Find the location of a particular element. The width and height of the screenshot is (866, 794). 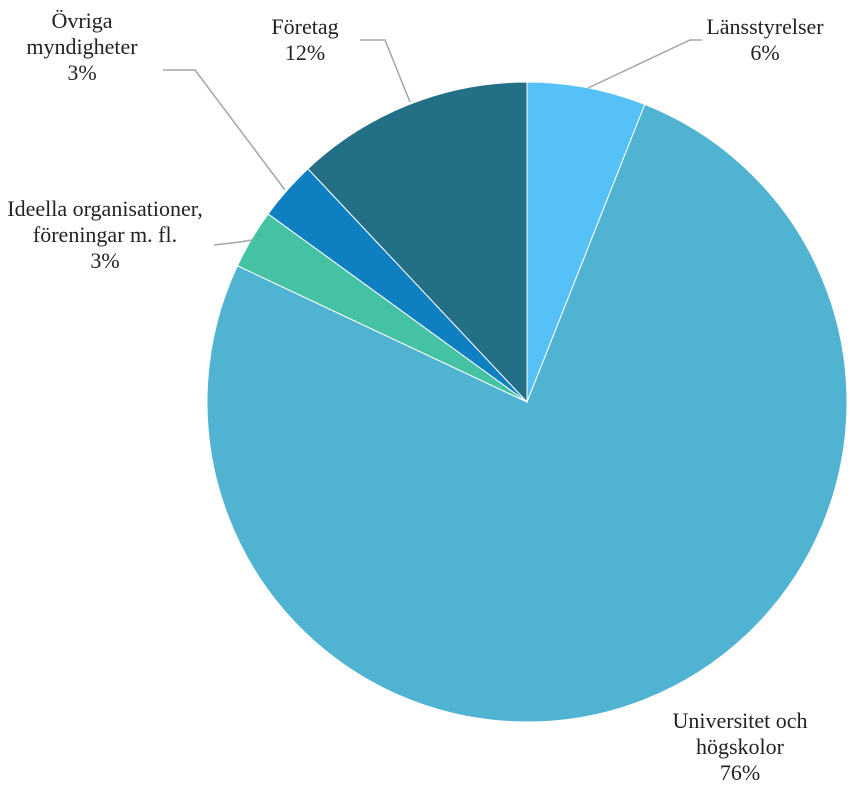

slice-label: Länsstyrelser 6% is located at coordinates (765, 40).